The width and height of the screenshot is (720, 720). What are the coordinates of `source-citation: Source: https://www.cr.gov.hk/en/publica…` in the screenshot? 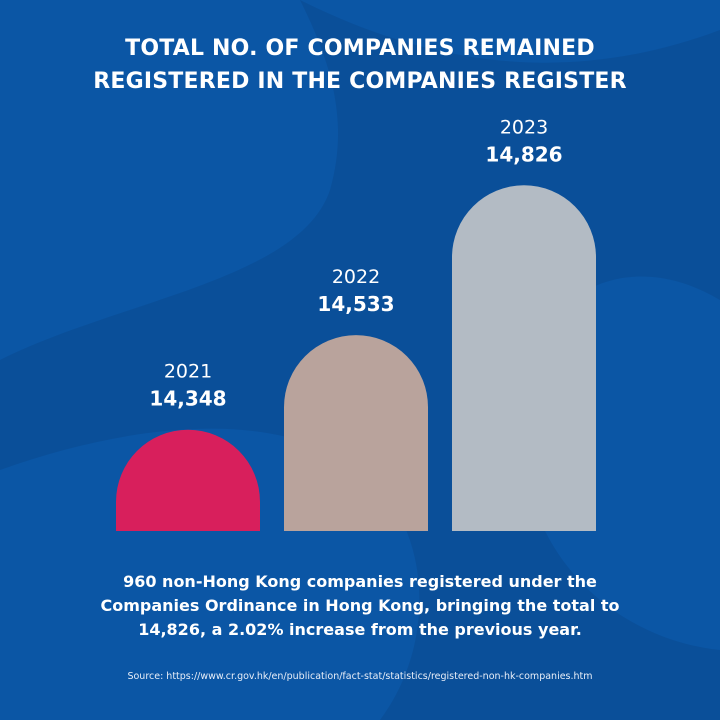 It's located at (360, 676).